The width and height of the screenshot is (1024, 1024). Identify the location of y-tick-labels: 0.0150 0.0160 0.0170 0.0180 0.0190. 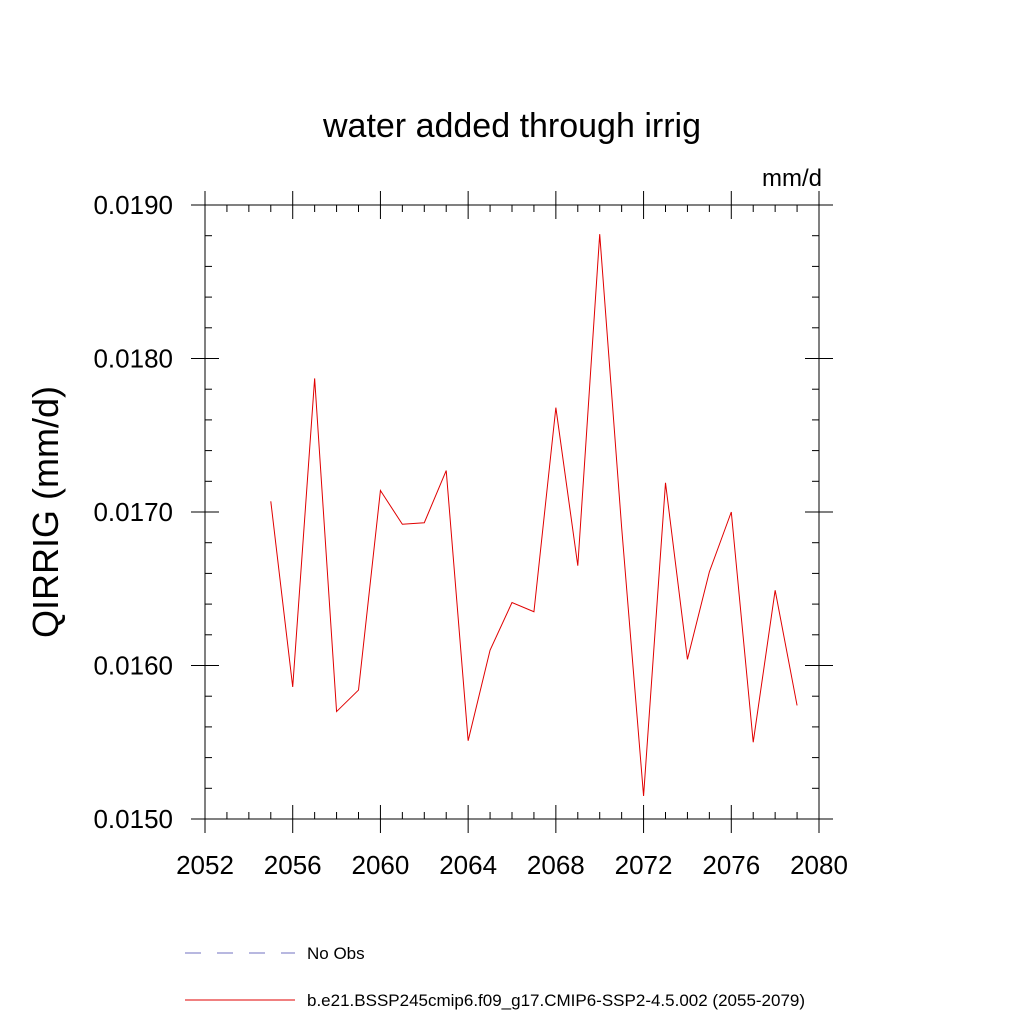
(133, 512).